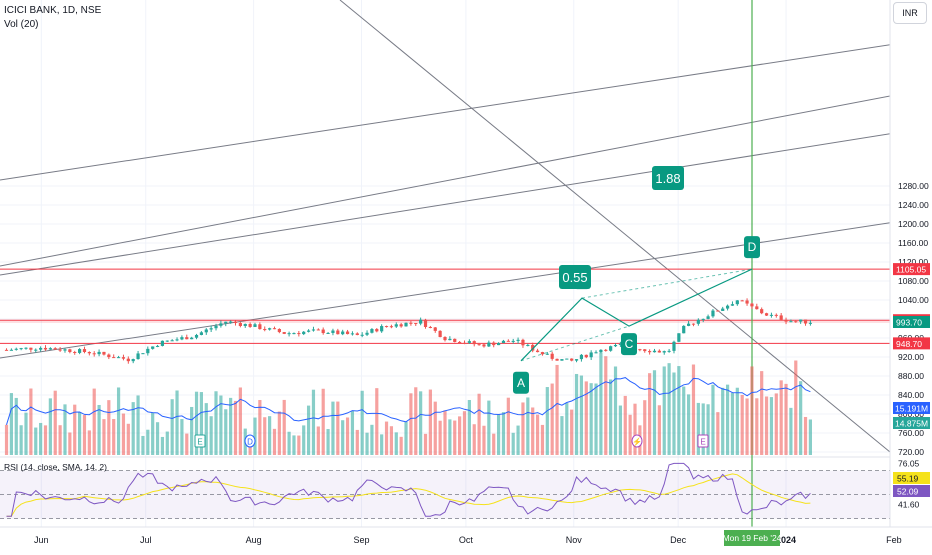 The width and height of the screenshot is (932, 555). Describe the element at coordinates (250, 441) in the screenshot. I see `event-badge` at that location.